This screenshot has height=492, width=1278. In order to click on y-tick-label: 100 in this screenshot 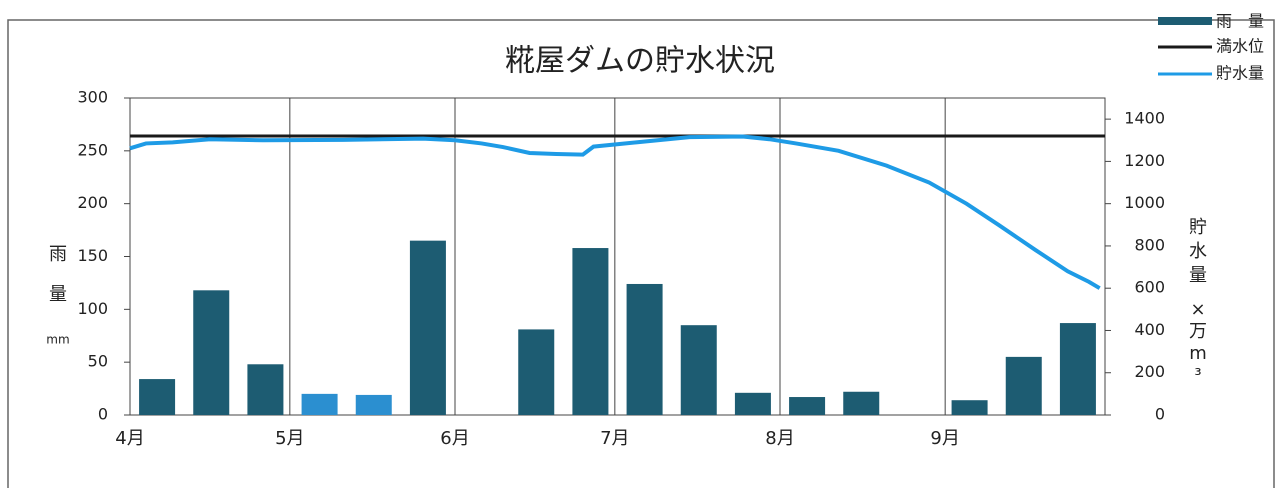, I will do `click(92, 308)`.